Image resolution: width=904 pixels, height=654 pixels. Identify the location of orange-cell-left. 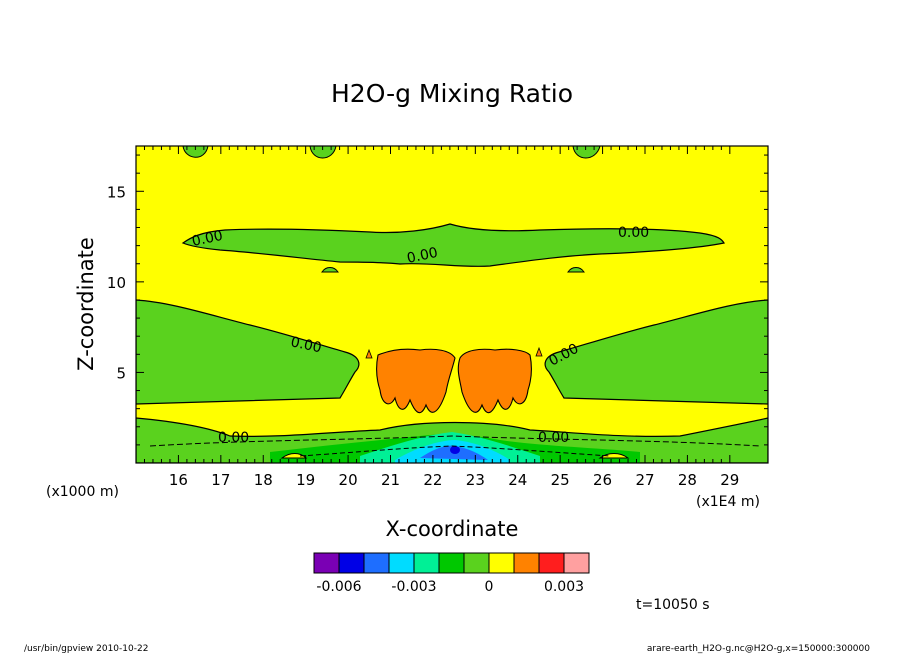
(416, 381).